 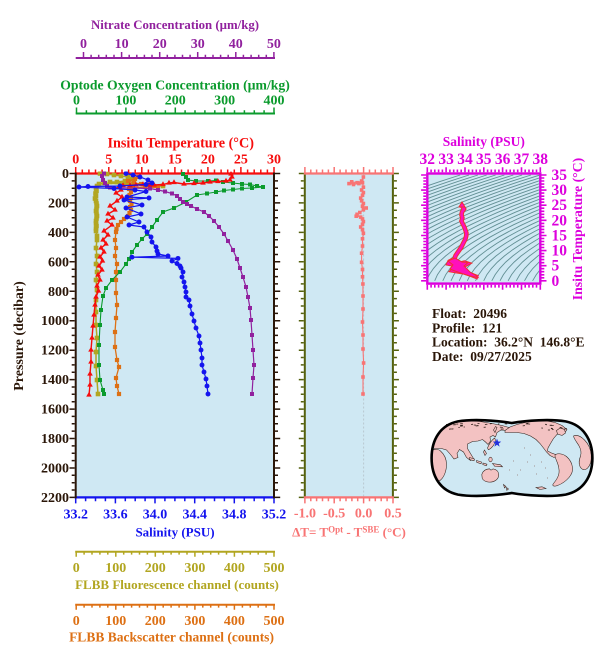 I want to click on svg-text: 38, so click(x=541, y=159).